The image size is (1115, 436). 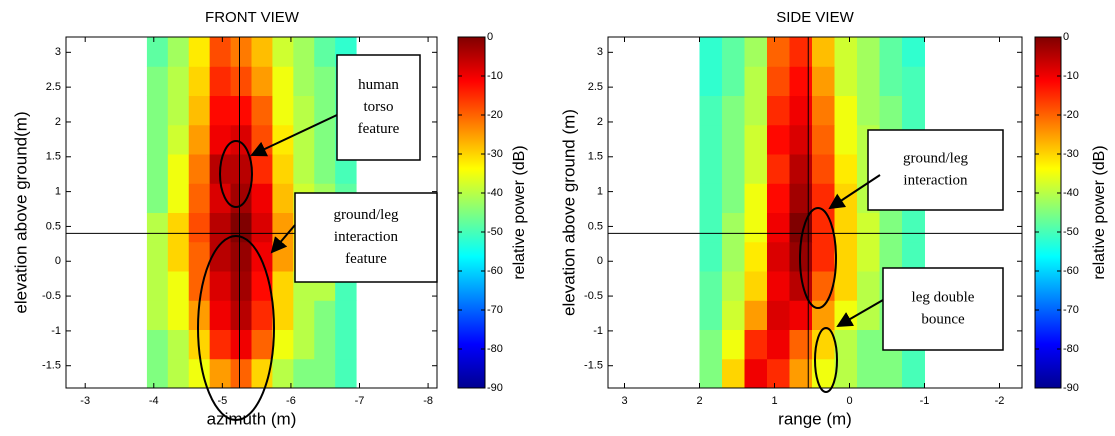 I want to click on annotation-text: bounce, so click(x=943, y=319).